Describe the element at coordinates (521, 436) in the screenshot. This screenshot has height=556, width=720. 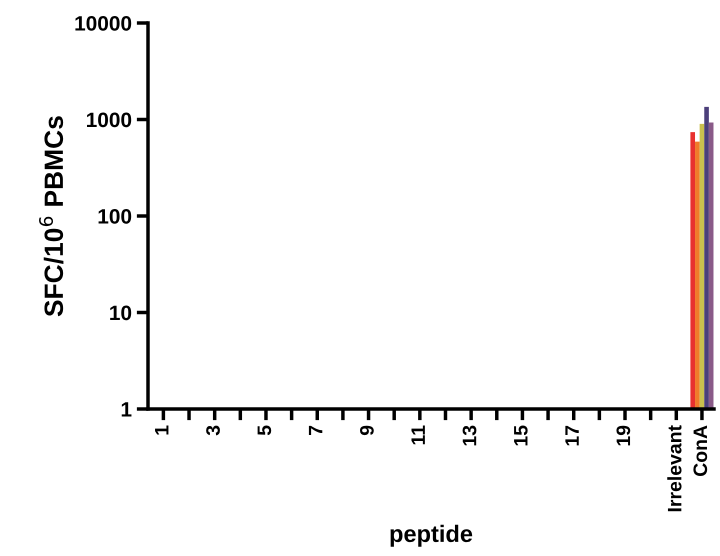
I see `x-tick-label: 15` at that location.